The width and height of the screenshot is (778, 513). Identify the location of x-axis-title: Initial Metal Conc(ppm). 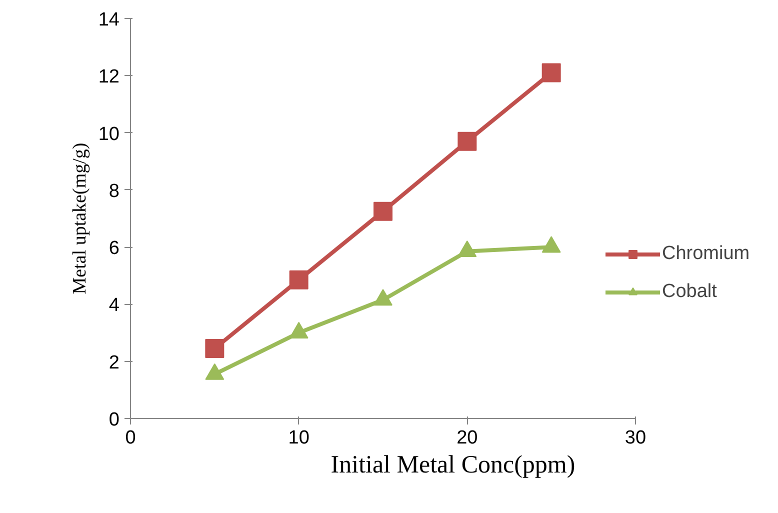
(453, 465).